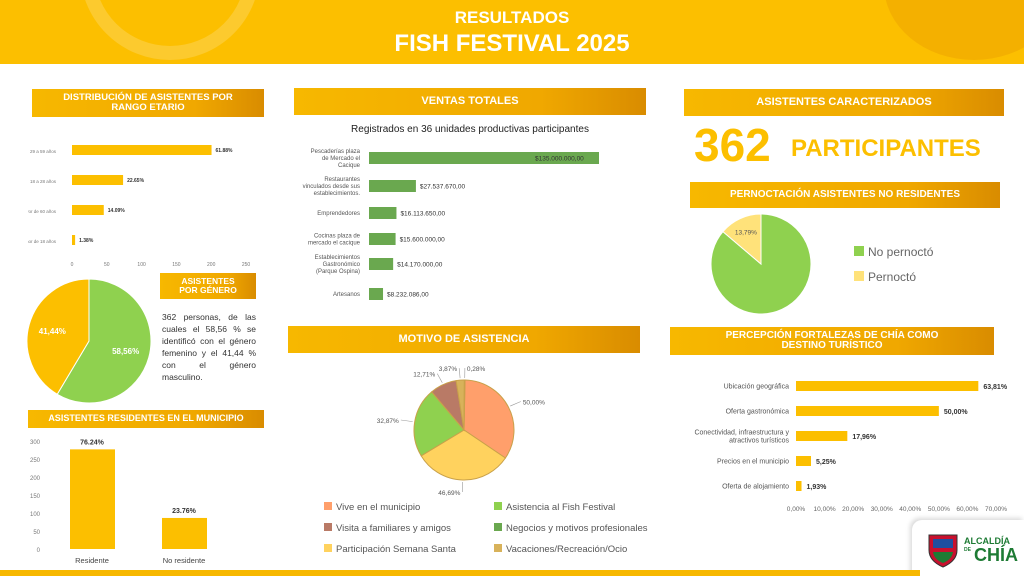  Describe the element at coordinates (408, 295) in the screenshot. I see `ventas-bar-value: $8.232.086,00` at that location.